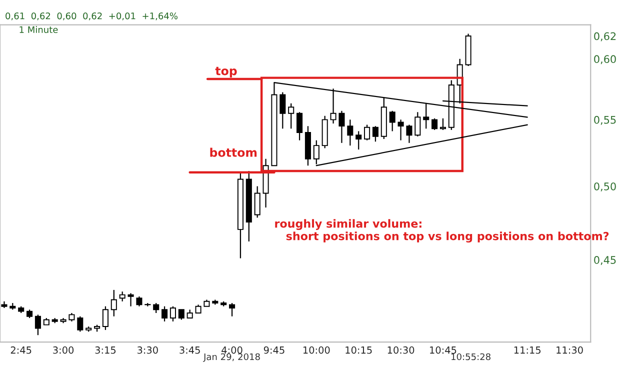 This screenshot has height=371, width=625. I want to click on y-tick-label: 0,60, so click(605, 59).